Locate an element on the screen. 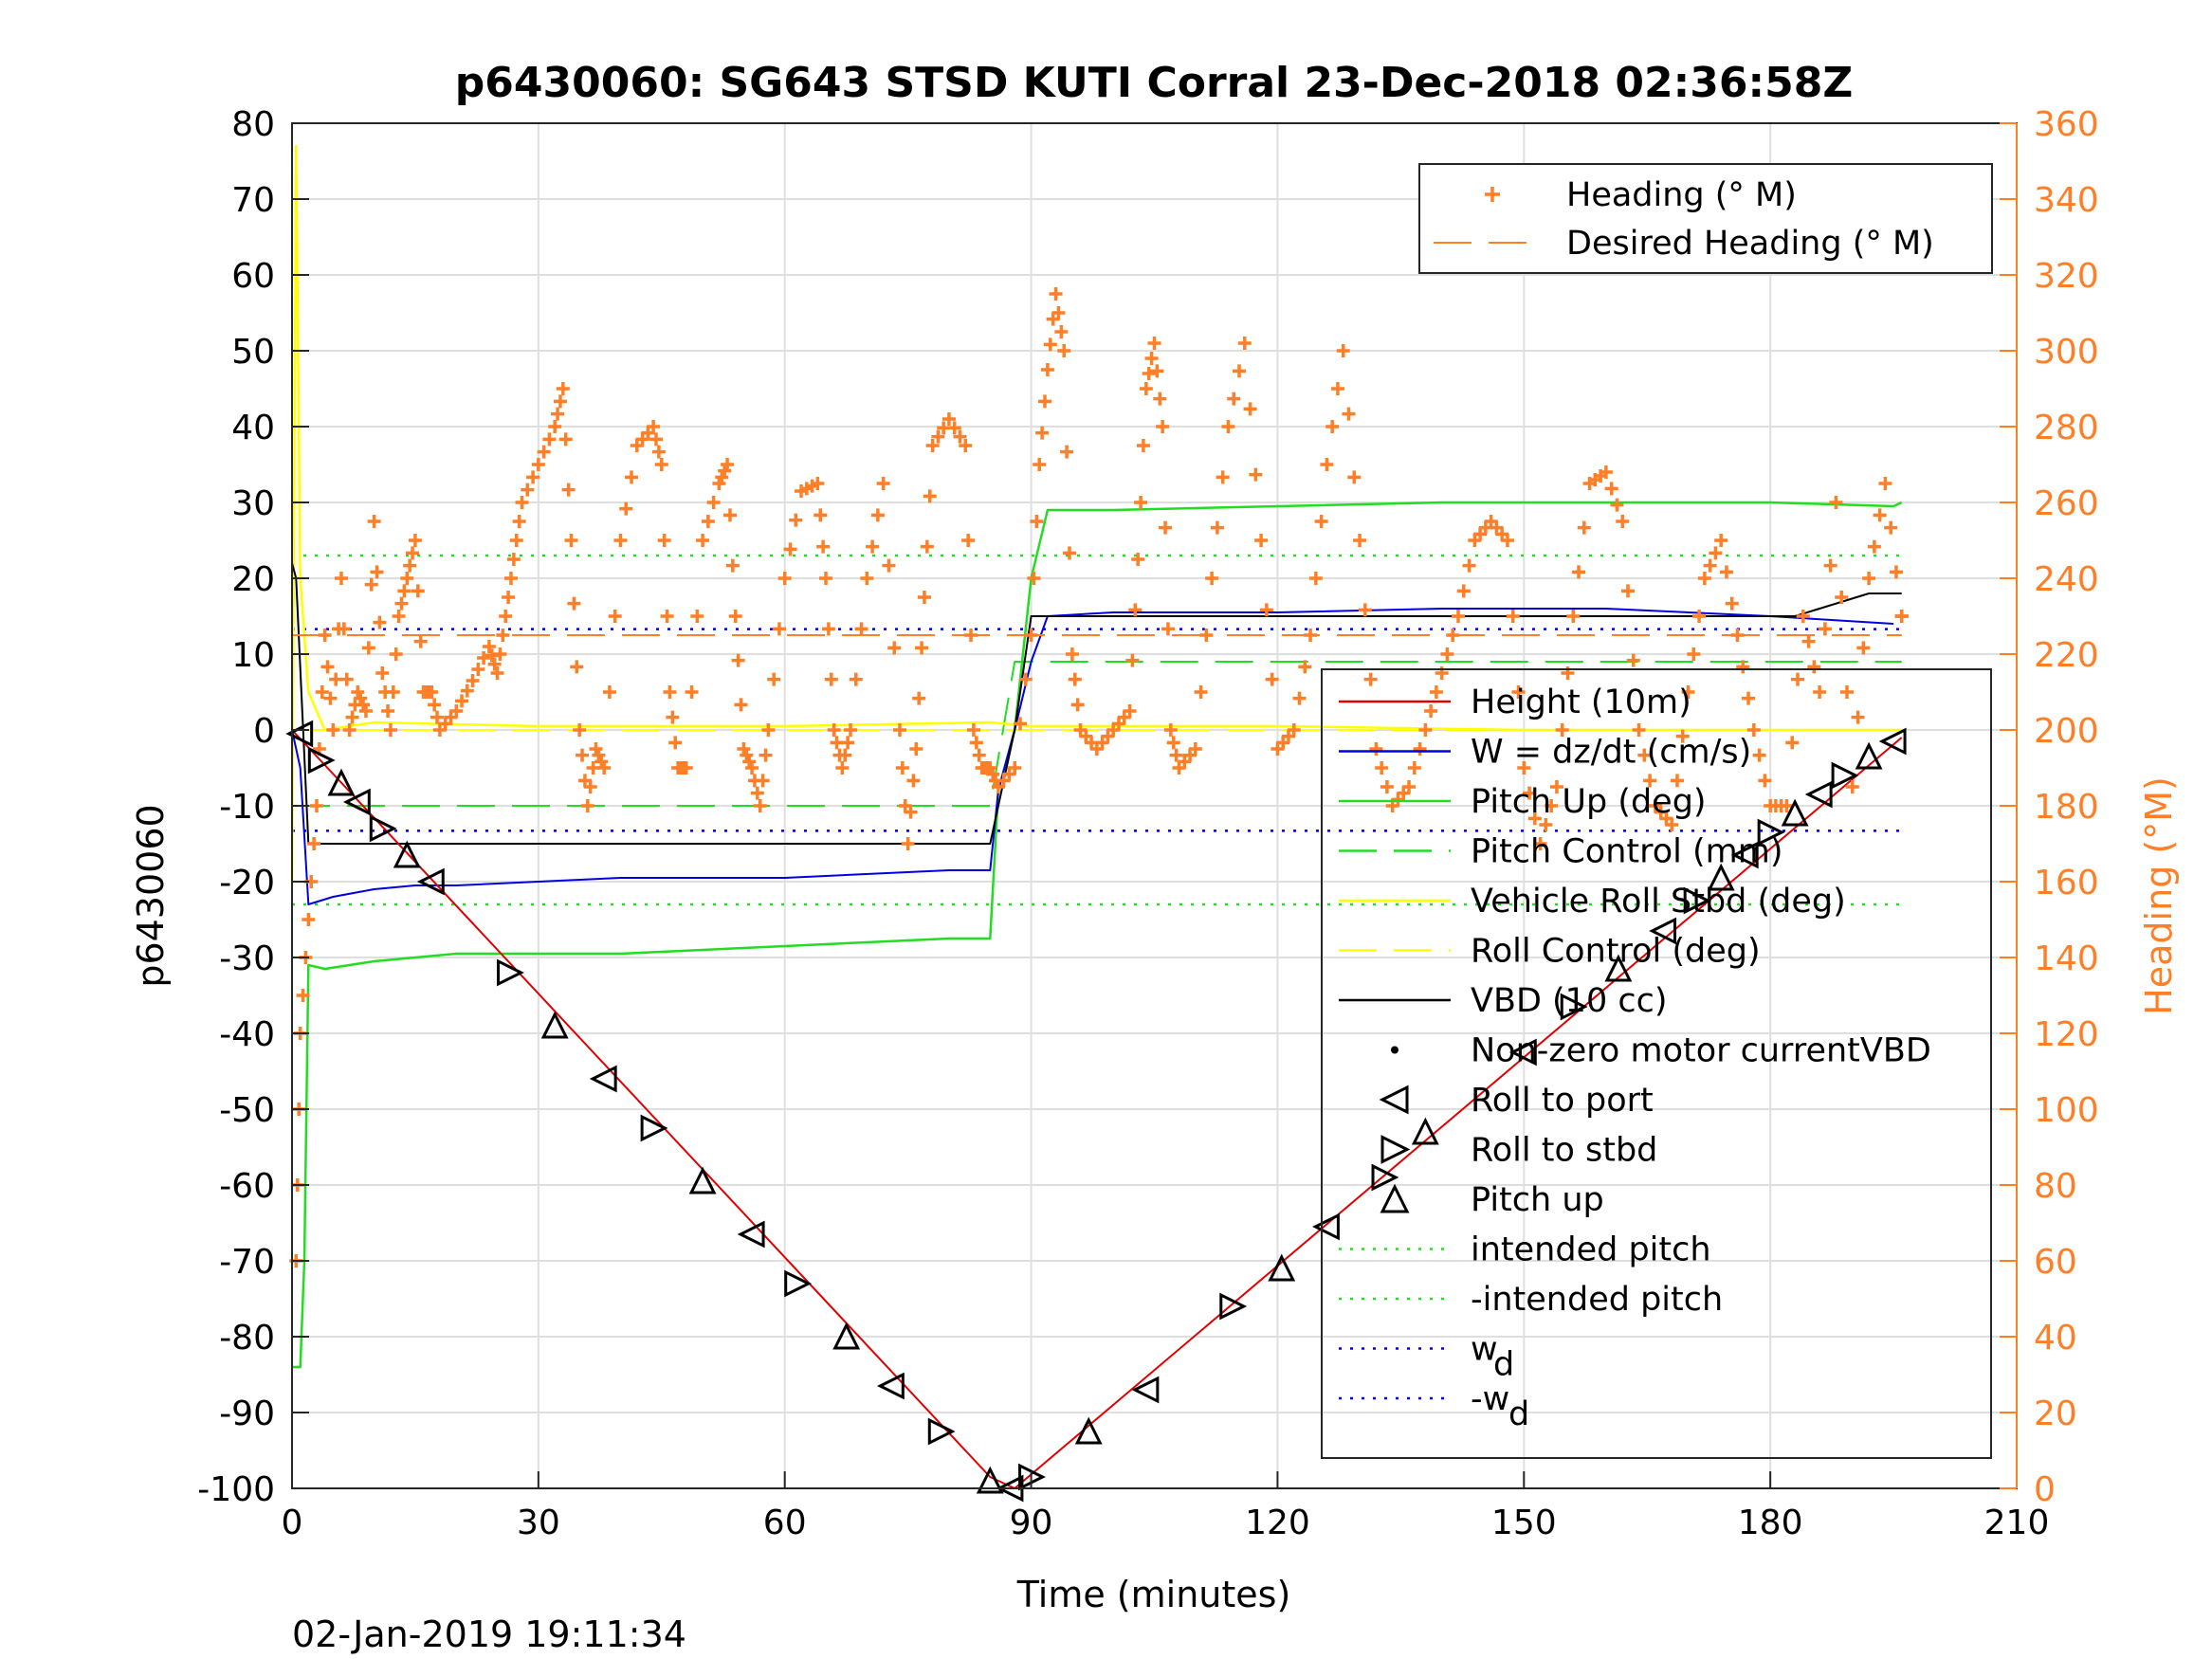 The image size is (2212, 1659). y-tick-label: 10 is located at coordinates (253, 655).